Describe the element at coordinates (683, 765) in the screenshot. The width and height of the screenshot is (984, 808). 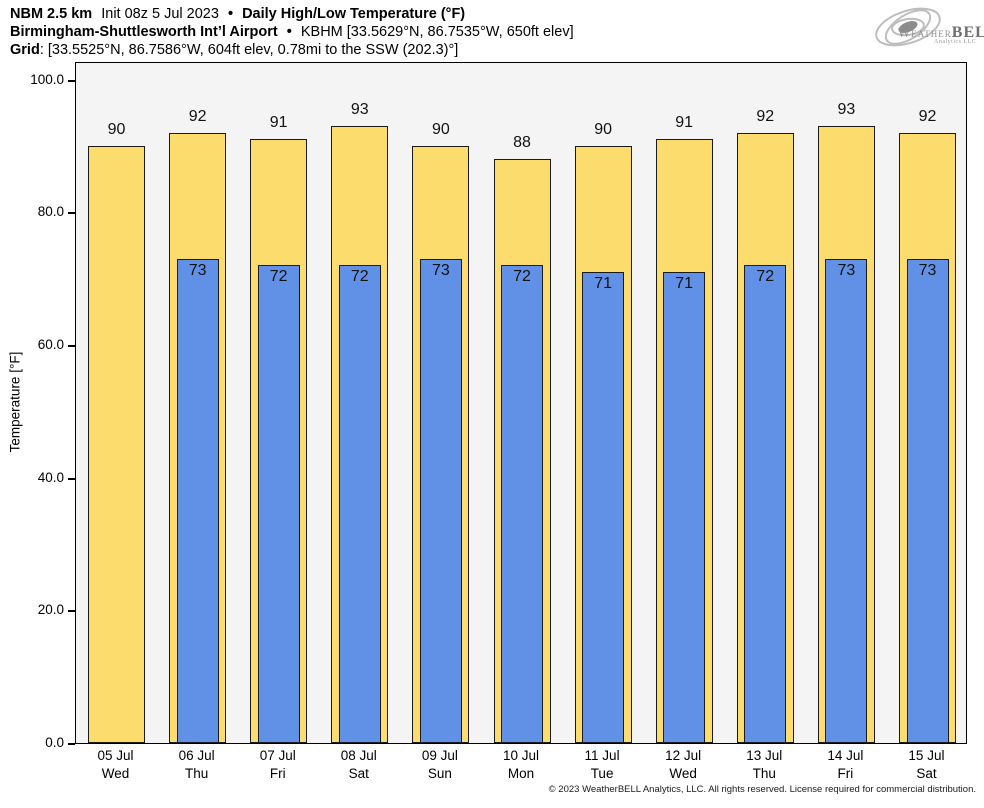
I see `x-tick-label: 12 Jul Wed` at that location.